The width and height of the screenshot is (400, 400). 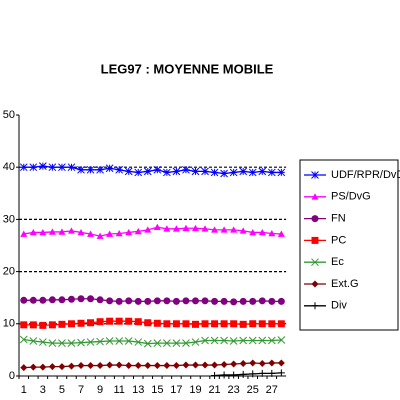 I want to click on x-tick-label: 27, so click(x=272, y=390).